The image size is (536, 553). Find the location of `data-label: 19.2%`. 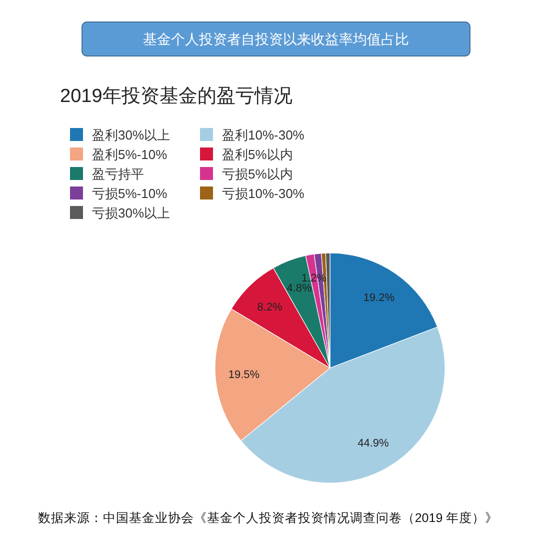

data-label: 19.2% is located at coordinates (379, 298).